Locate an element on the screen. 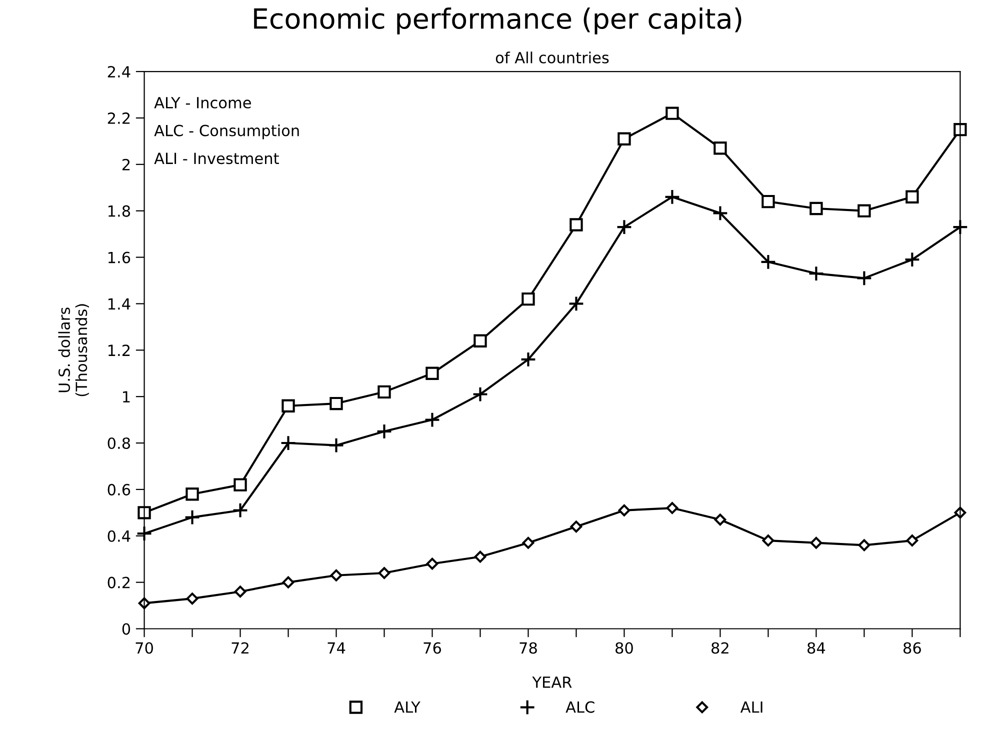 This screenshot has height=753, width=995. x-tick-label: 72 is located at coordinates (240, 648).